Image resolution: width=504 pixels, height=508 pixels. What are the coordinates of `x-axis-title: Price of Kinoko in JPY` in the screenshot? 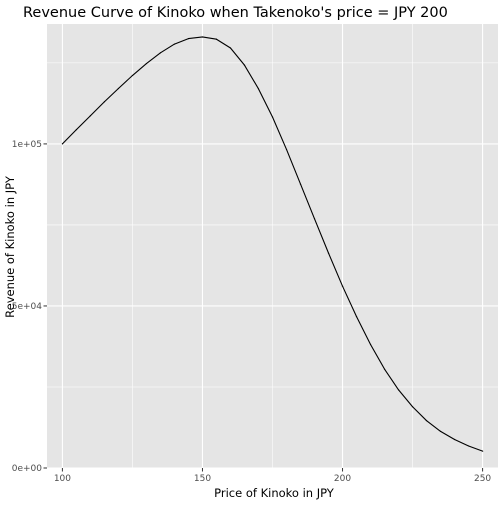 It's located at (274, 493).